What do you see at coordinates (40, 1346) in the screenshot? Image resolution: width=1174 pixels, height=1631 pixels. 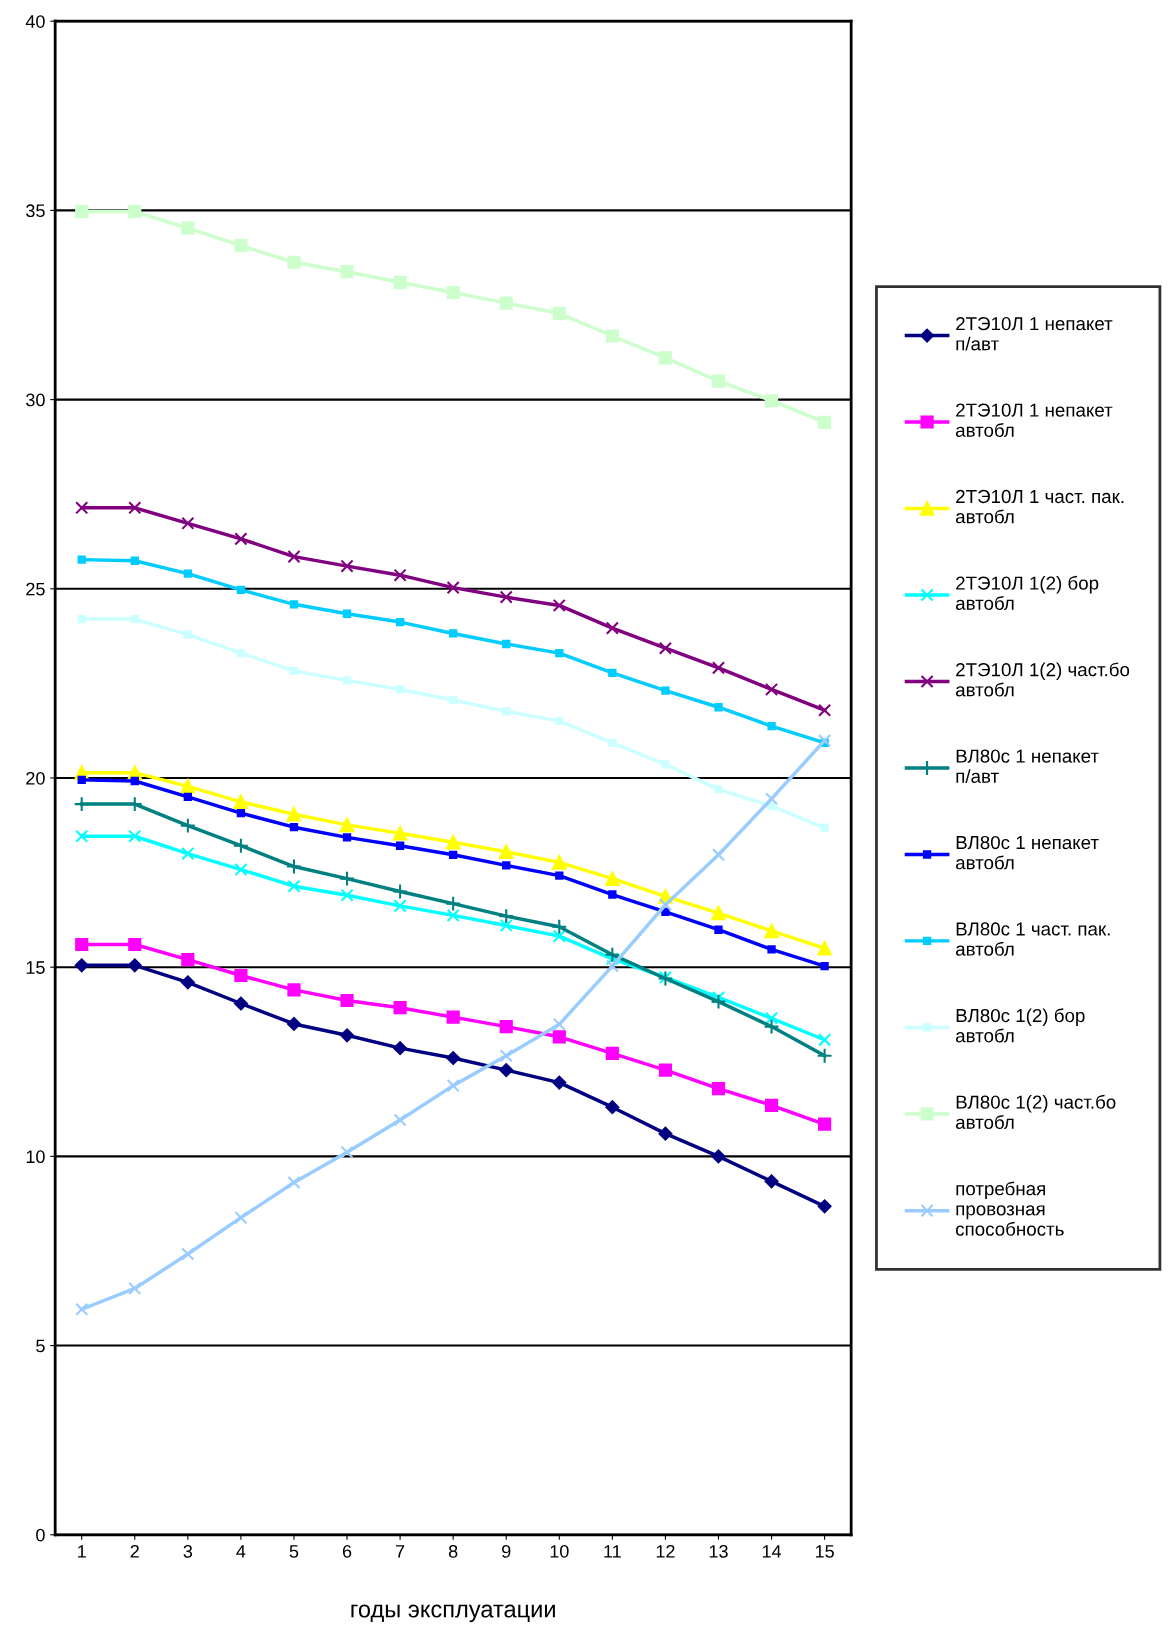 I see `y-tick-label: 5` at bounding box center [40, 1346].